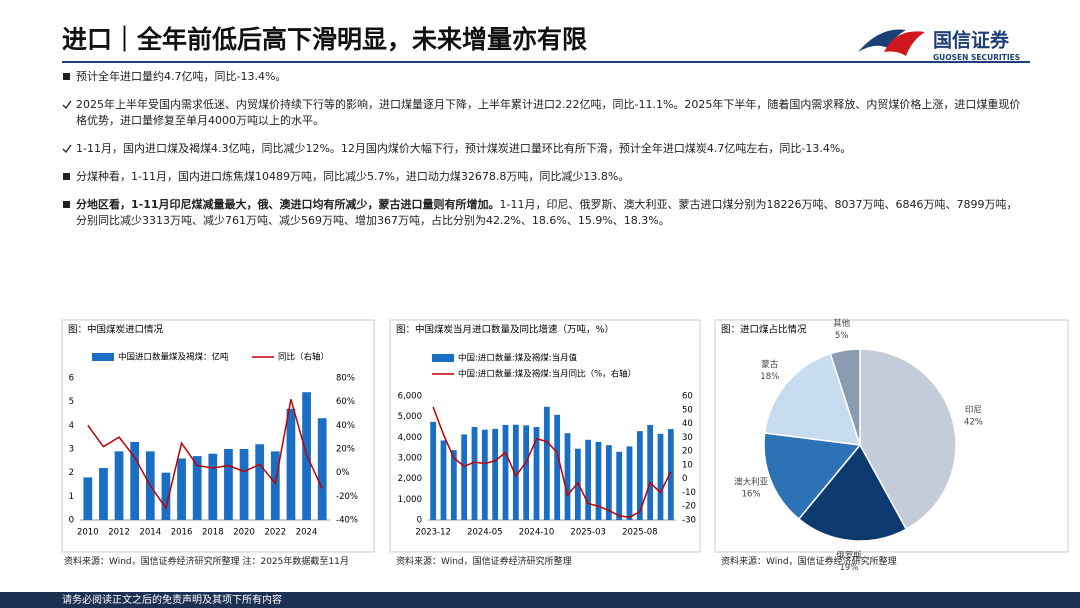 This screenshot has width=1080, height=608. What do you see at coordinates (71, 473) in the screenshot?
I see `y-tick-label: 2` at bounding box center [71, 473].